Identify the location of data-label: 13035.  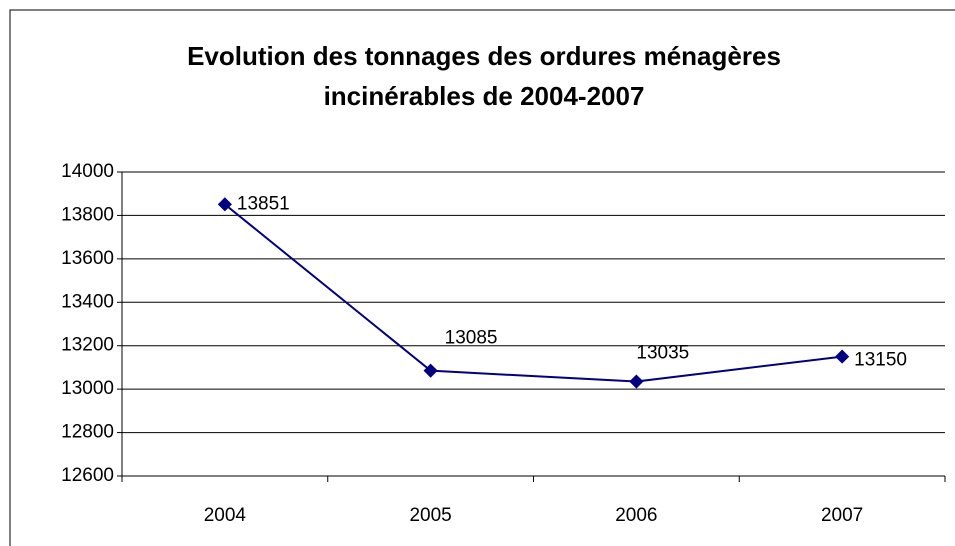
(662, 353).